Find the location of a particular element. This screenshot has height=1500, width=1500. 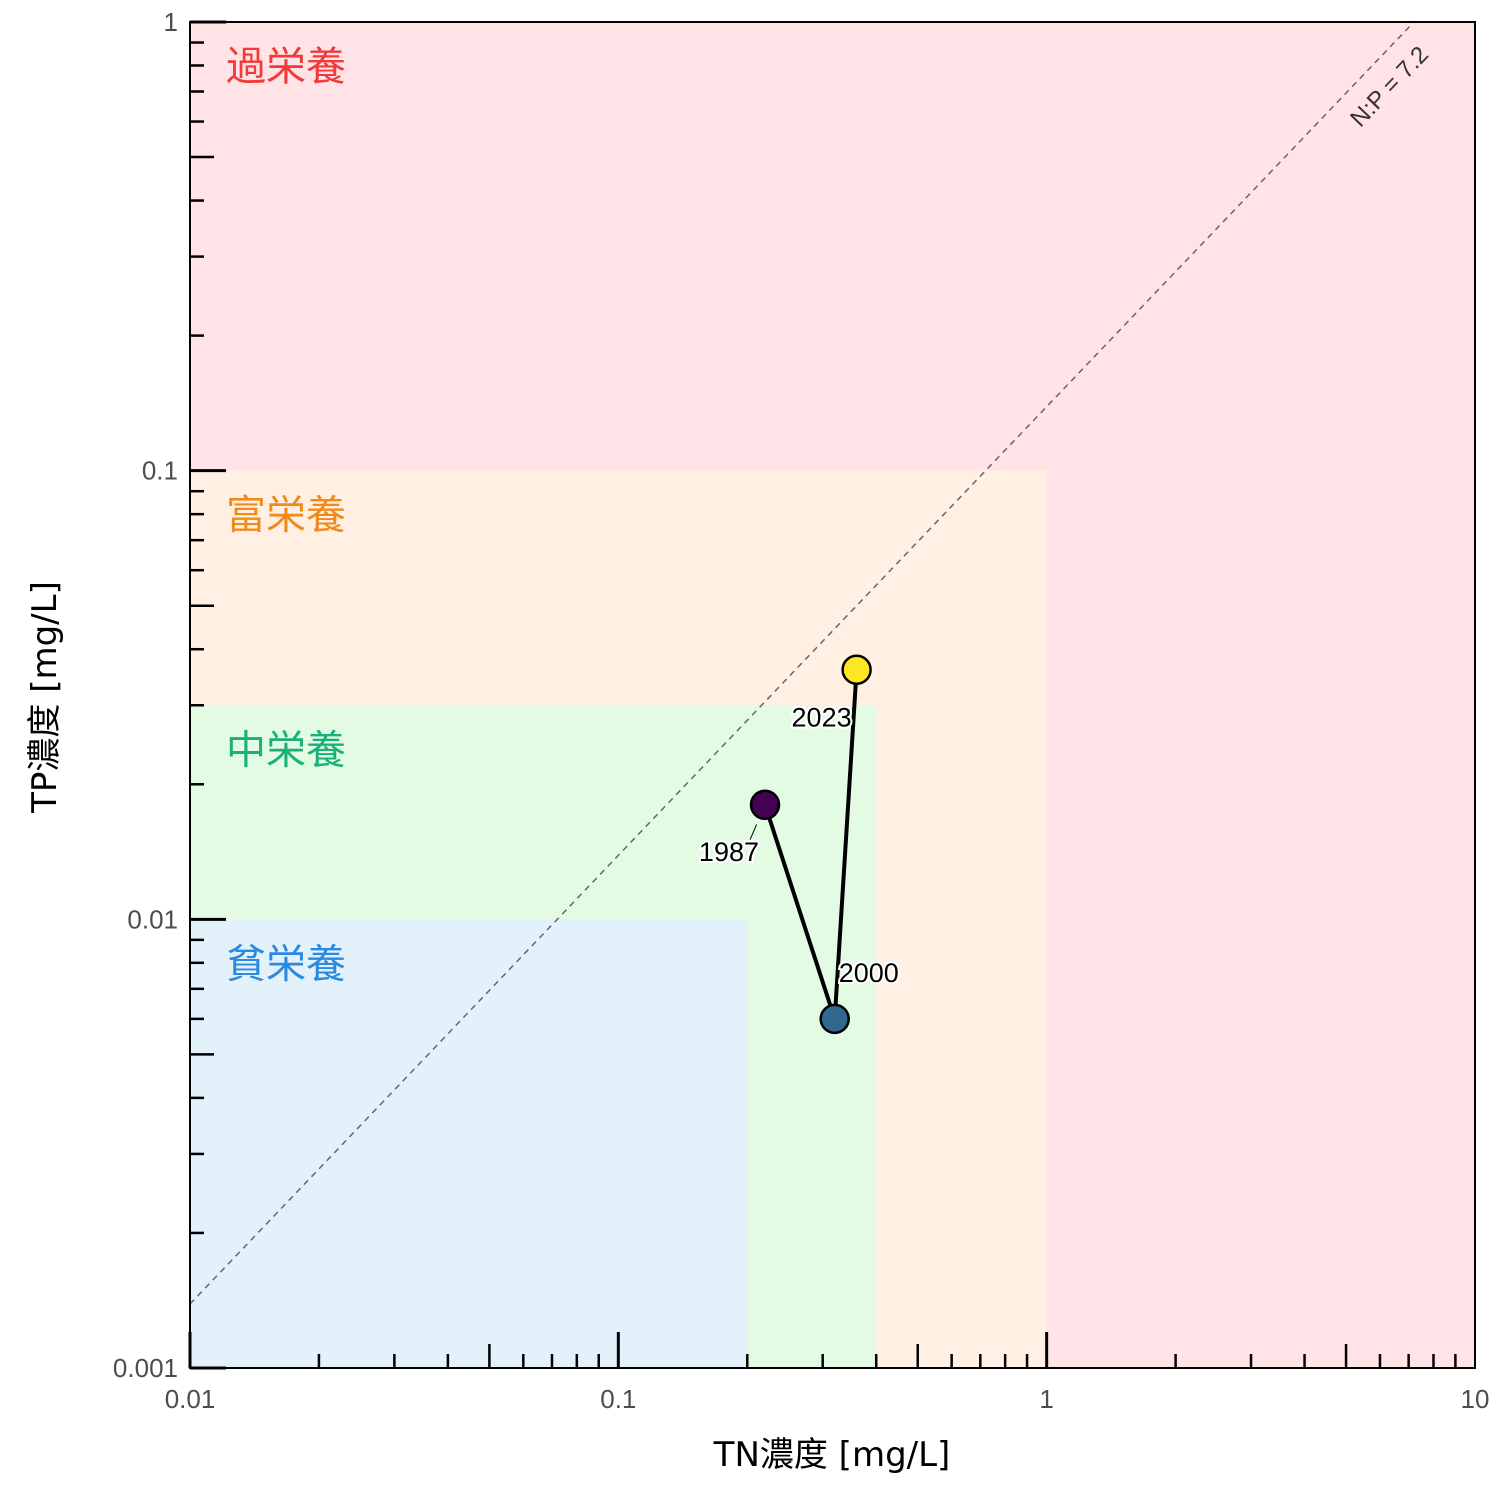

x-tick-label: 10 is located at coordinates (1475, 1399).